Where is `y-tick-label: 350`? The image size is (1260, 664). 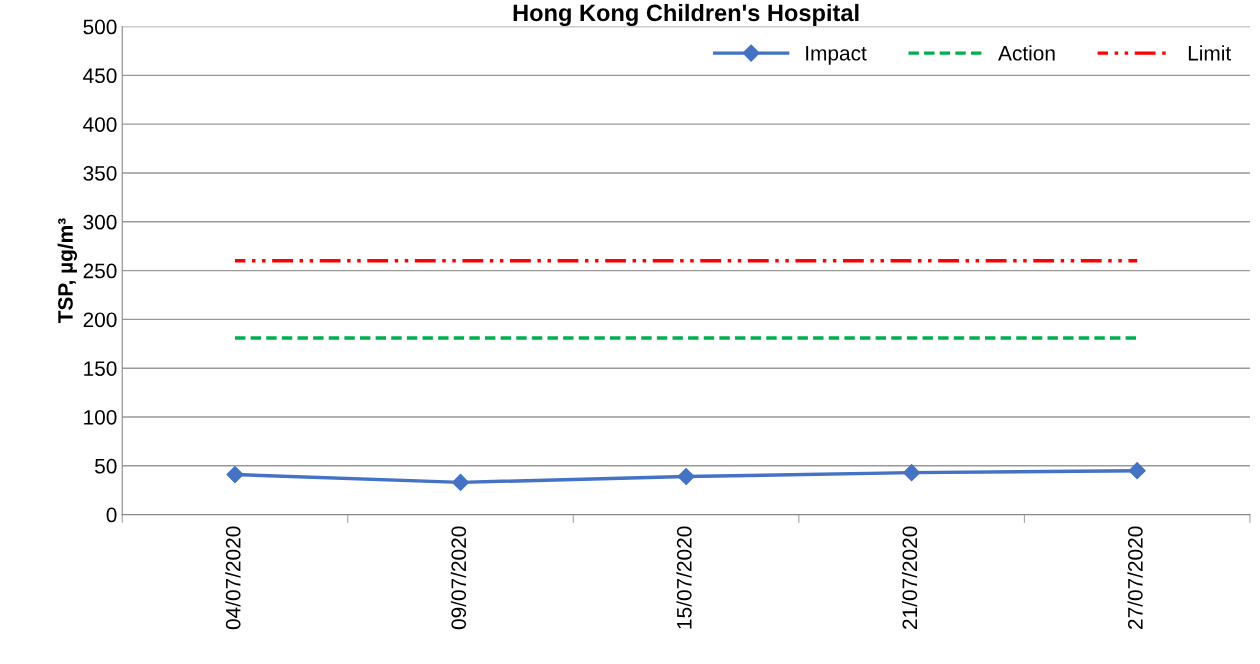
y-tick-label: 350 is located at coordinates (100, 173).